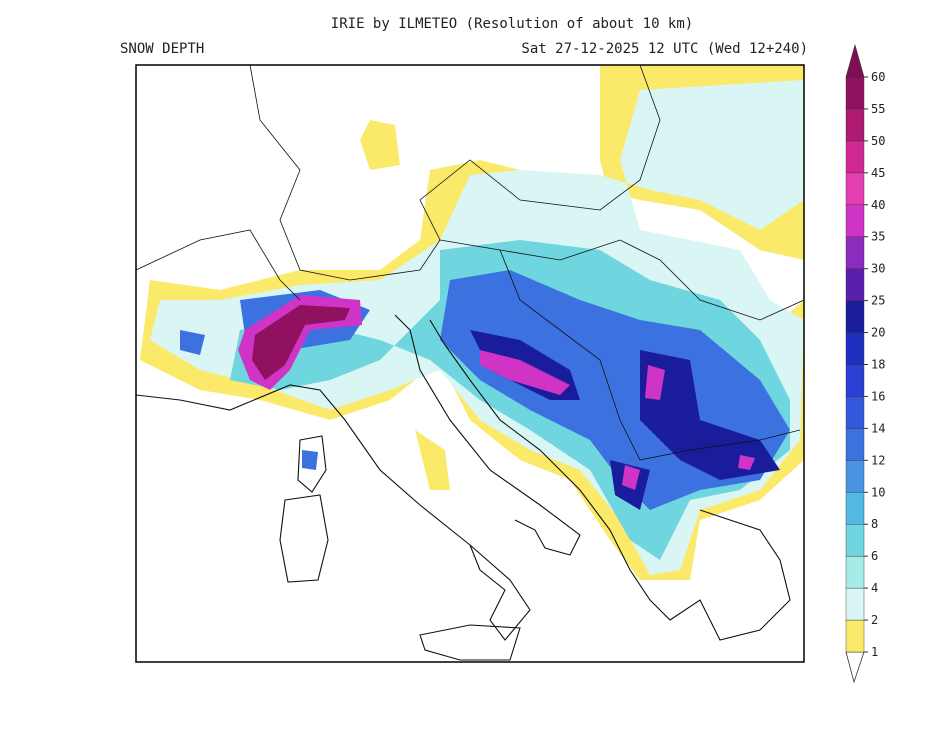 Image resolution: width=940 pixels, height=730 pixels. What do you see at coordinates (878, 109) in the screenshot?
I see `colorbar-label: 55` at bounding box center [878, 109].